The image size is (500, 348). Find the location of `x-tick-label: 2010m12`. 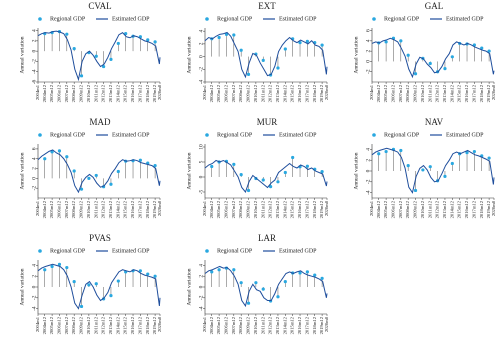

x-tick-label: 2010m12 is located at coordinates (88, 209).